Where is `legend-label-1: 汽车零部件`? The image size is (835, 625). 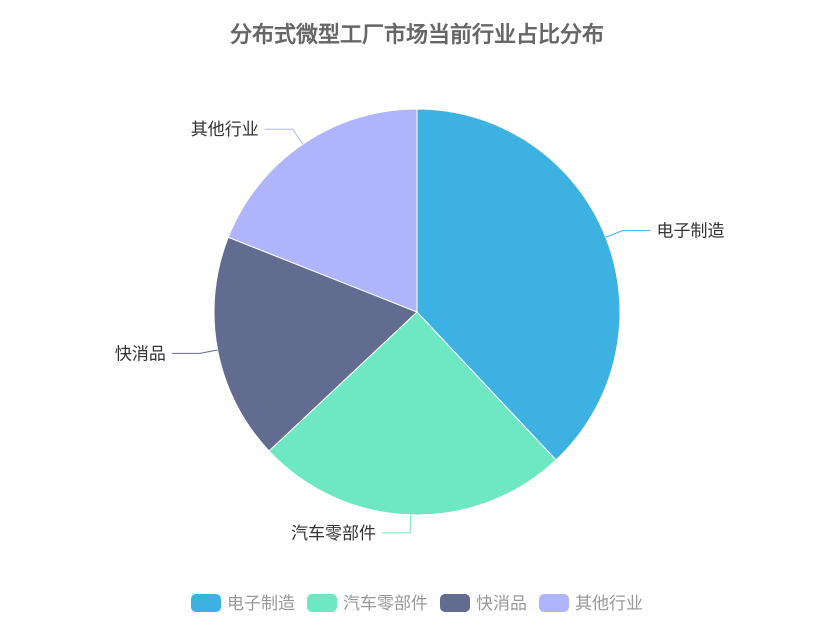
legend-label-1: 汽车零部件 is located at coordinates (385, 604).